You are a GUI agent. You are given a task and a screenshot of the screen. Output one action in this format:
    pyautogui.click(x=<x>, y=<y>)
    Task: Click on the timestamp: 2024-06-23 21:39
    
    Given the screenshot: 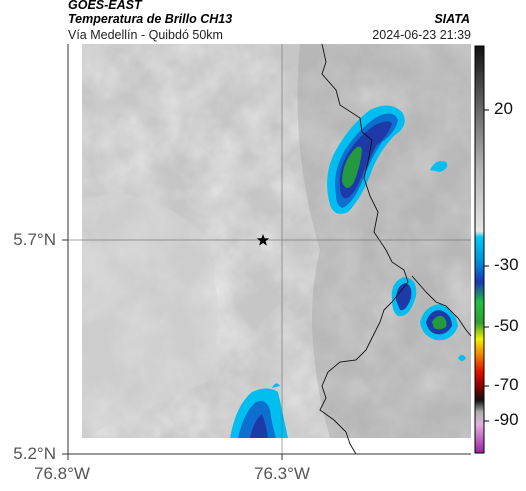 What is the action you would take?
    pyautogui.click(x=421, y=35)
    